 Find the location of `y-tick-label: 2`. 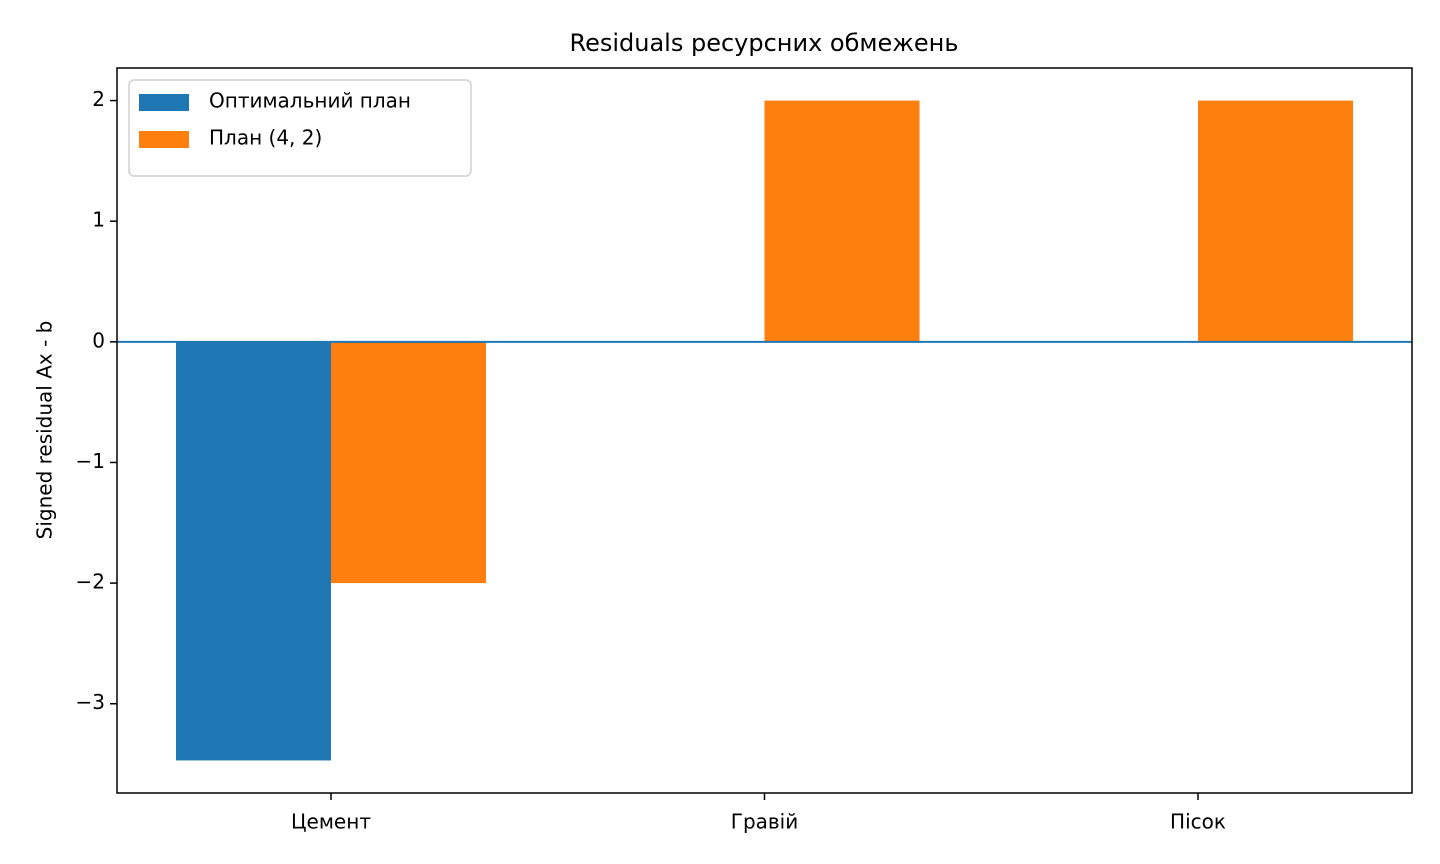

y-tick-label: 2 is located at coordinates (98, 99).